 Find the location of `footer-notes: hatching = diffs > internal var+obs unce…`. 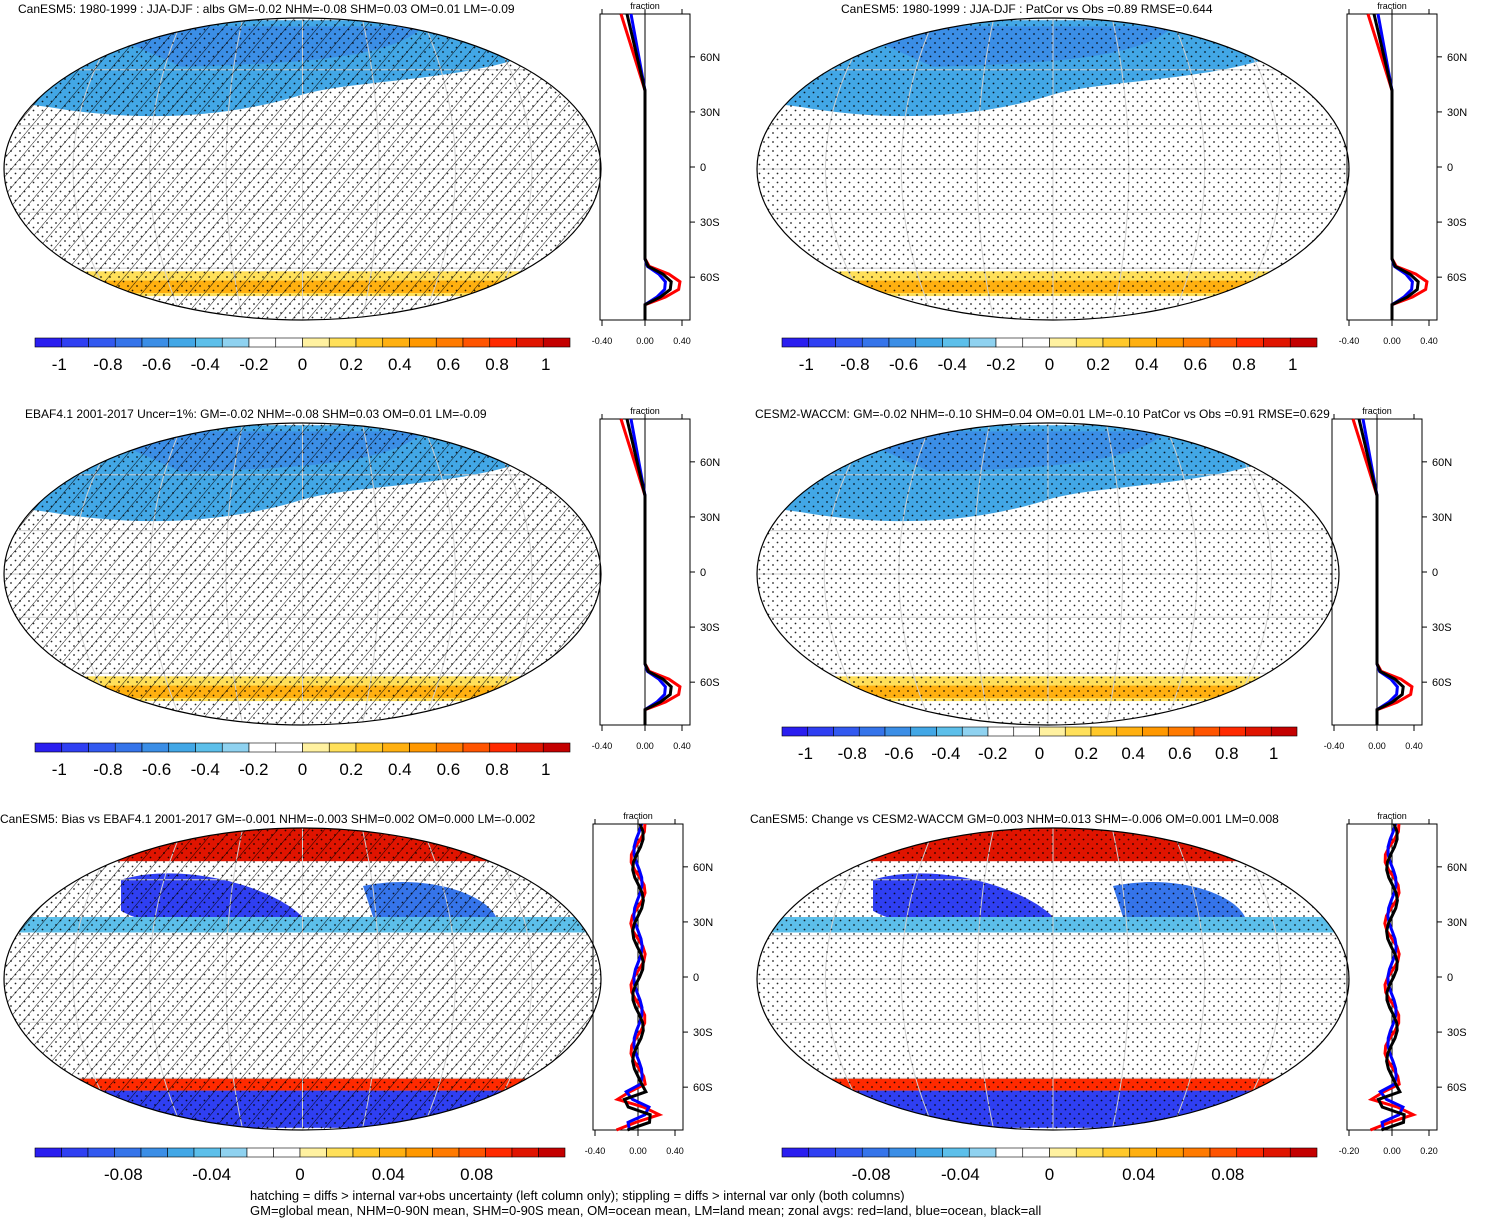

footer-notes: hatching = diffs > internal var+obs unce… is located at coordinates (645, 1203).